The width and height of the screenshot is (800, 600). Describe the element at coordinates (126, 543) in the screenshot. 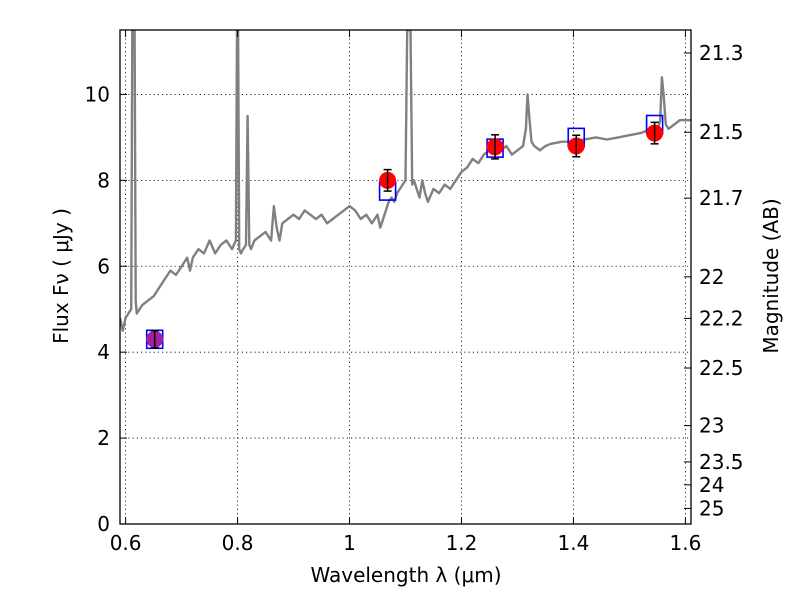

I see `x-tick-label: 0.6` at that location.